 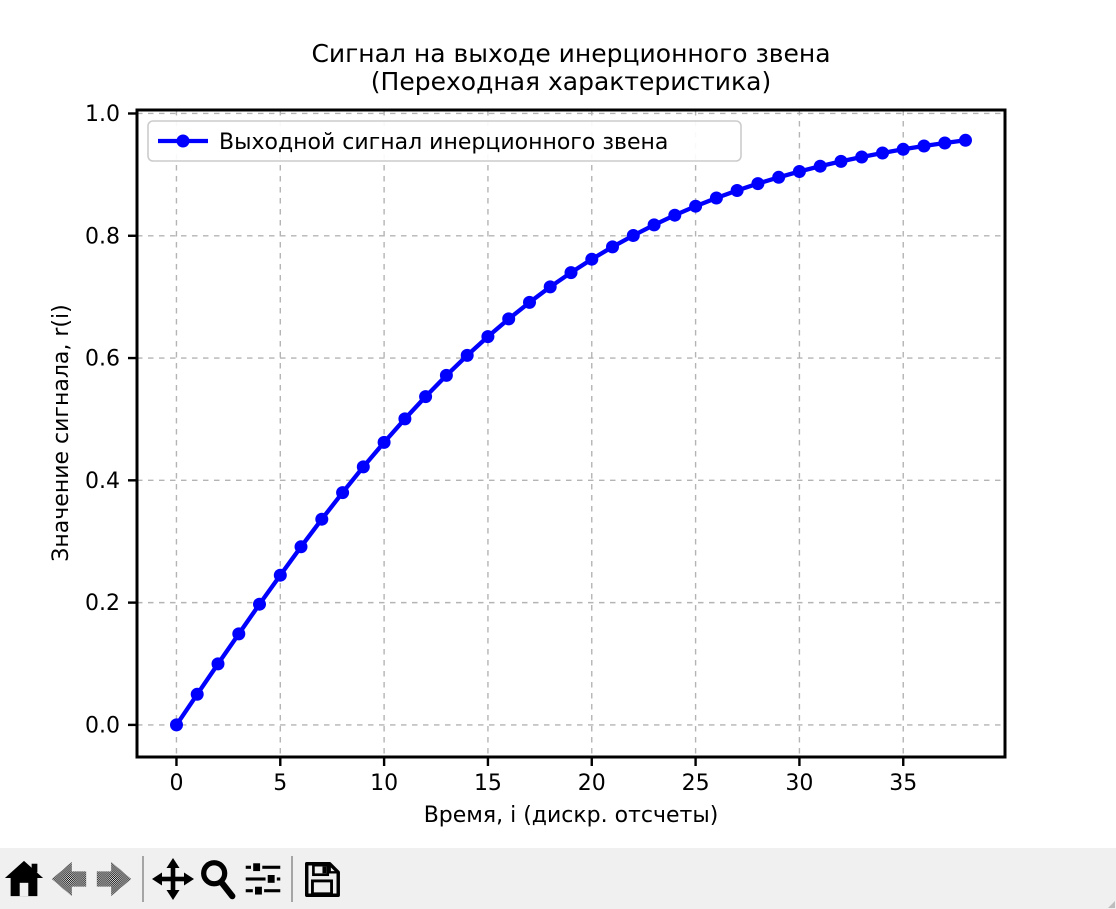 I want to click on home-icon, so click(x=23, y=878).